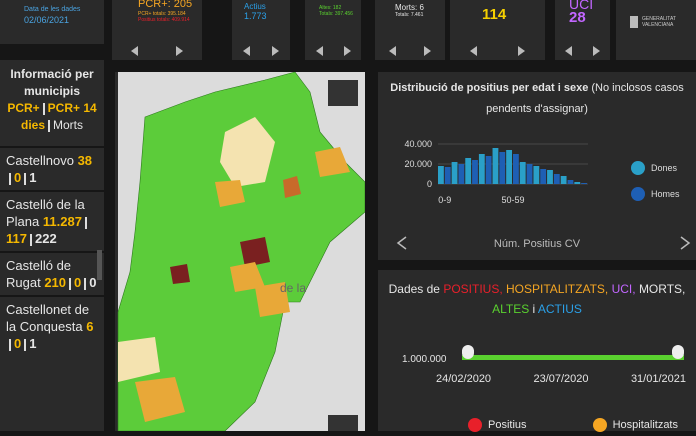  I want to click on uci-label: UCI, so click(581, 6).